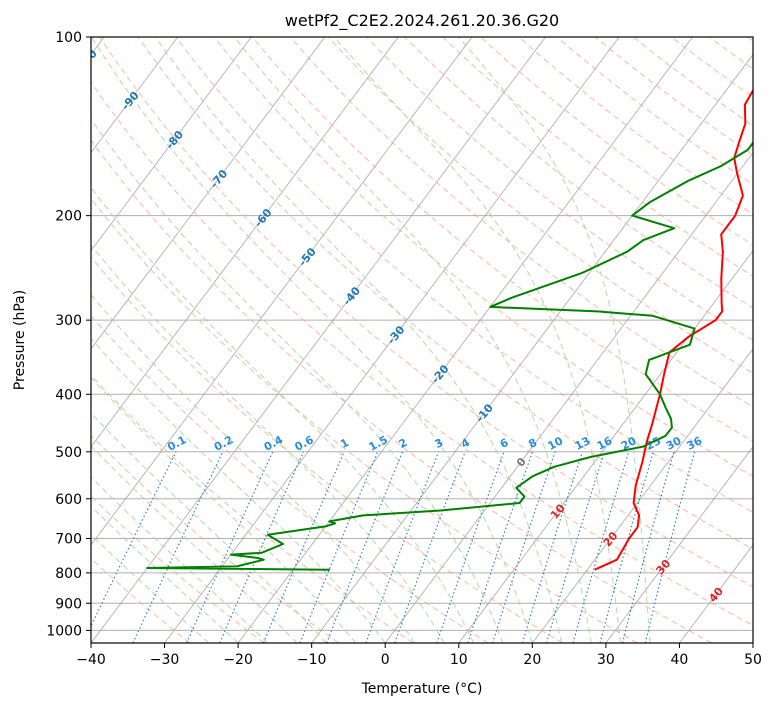 This screenshot has width=775, height=708. I want to click on isotherm-label: -60, so click(263, 218).